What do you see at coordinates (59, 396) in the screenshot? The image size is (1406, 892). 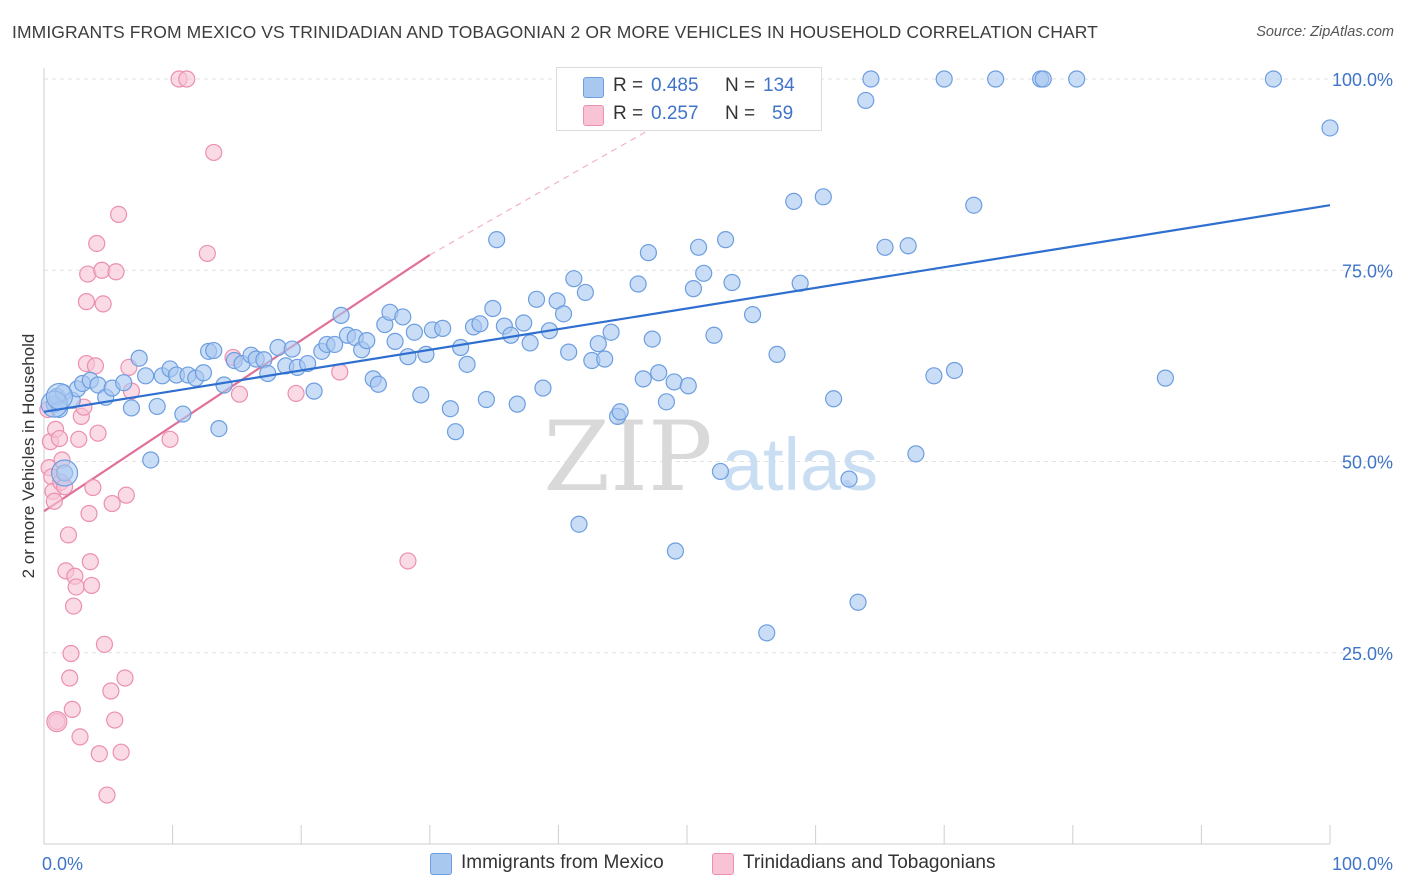 I see `mexico-point-cluster` at bounding box center [59, 396].